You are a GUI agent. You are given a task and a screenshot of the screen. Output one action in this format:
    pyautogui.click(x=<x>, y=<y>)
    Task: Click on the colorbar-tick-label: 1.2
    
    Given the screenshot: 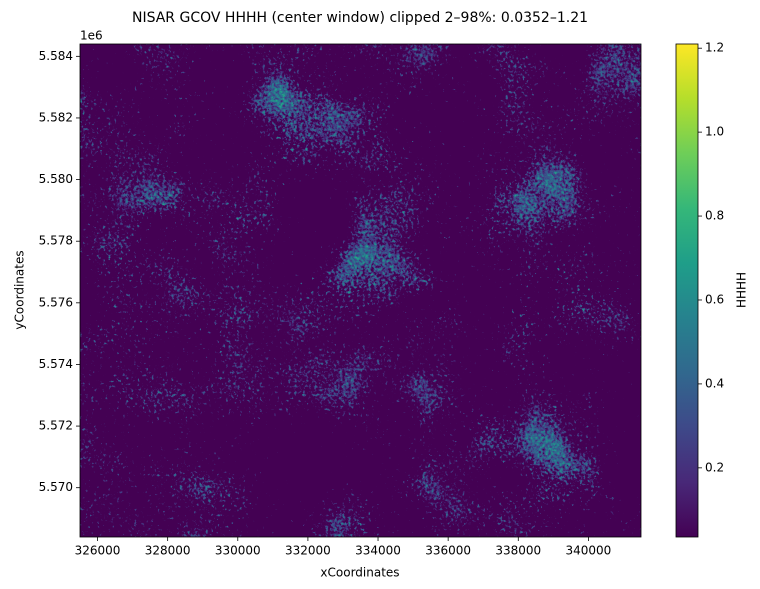 What is the action you would take?
    pyautogui.click(x=714, y=48)
    